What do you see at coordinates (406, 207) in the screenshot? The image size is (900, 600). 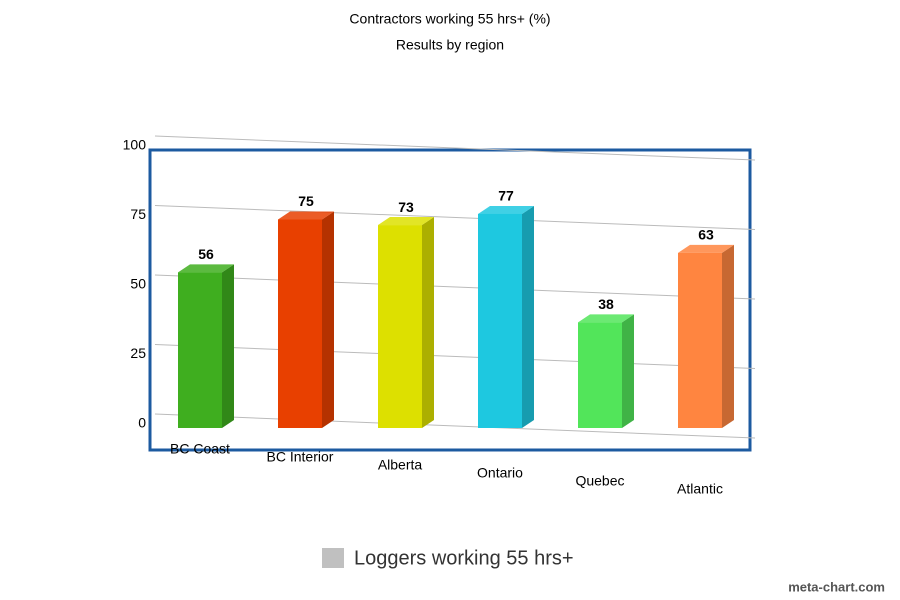 I see `data-label: 73` at bounding box center [406, 207].